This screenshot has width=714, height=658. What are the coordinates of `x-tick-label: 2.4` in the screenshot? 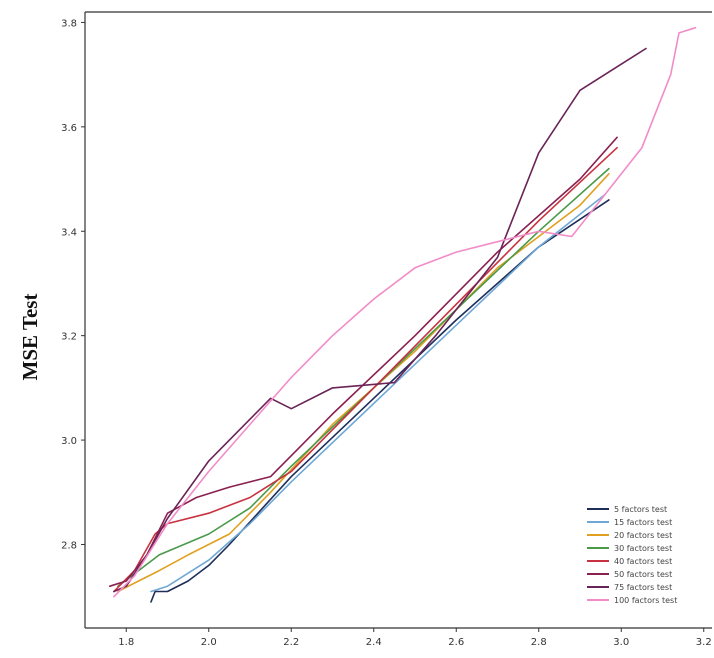 It's located at (374, 642).